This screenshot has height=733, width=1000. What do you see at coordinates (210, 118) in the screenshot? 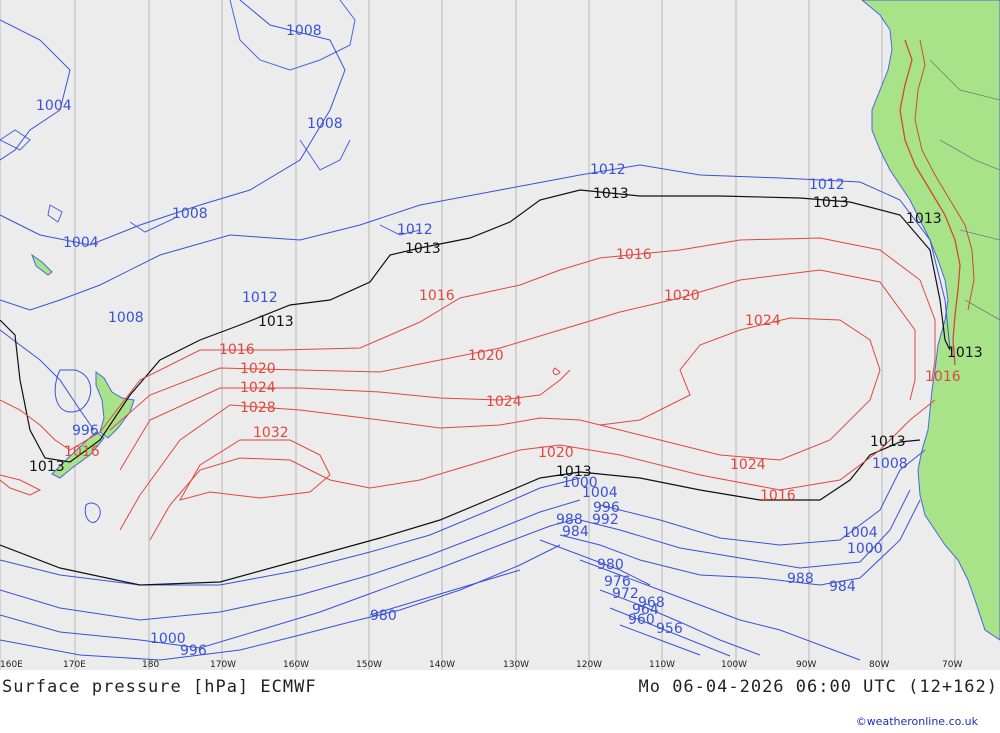
I see `pacific-island-coasts` at bounding box center [210, 118].